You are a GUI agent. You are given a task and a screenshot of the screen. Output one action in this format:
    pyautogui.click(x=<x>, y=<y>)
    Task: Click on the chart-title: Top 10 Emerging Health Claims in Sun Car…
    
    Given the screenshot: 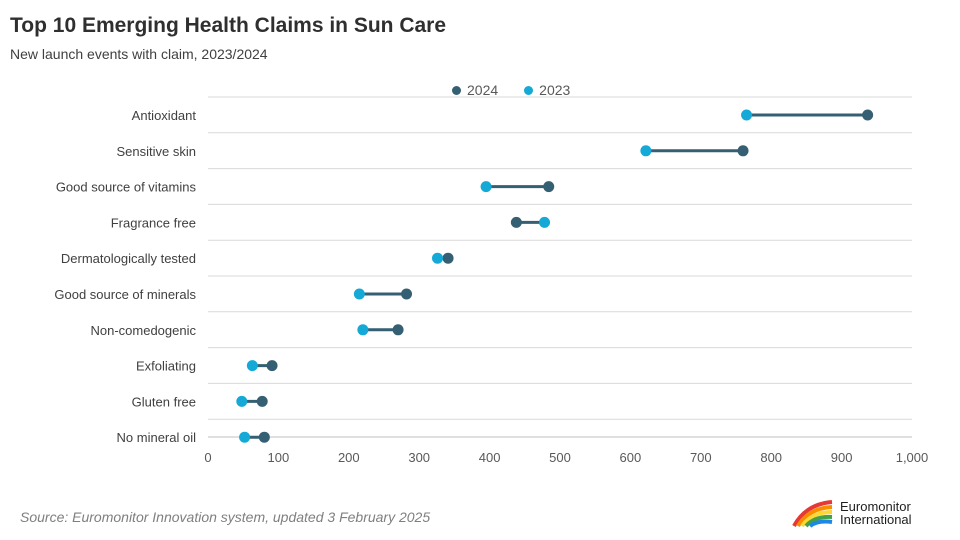 What is the action you would take?
    pyautogui.click(x=228, y=25)
    